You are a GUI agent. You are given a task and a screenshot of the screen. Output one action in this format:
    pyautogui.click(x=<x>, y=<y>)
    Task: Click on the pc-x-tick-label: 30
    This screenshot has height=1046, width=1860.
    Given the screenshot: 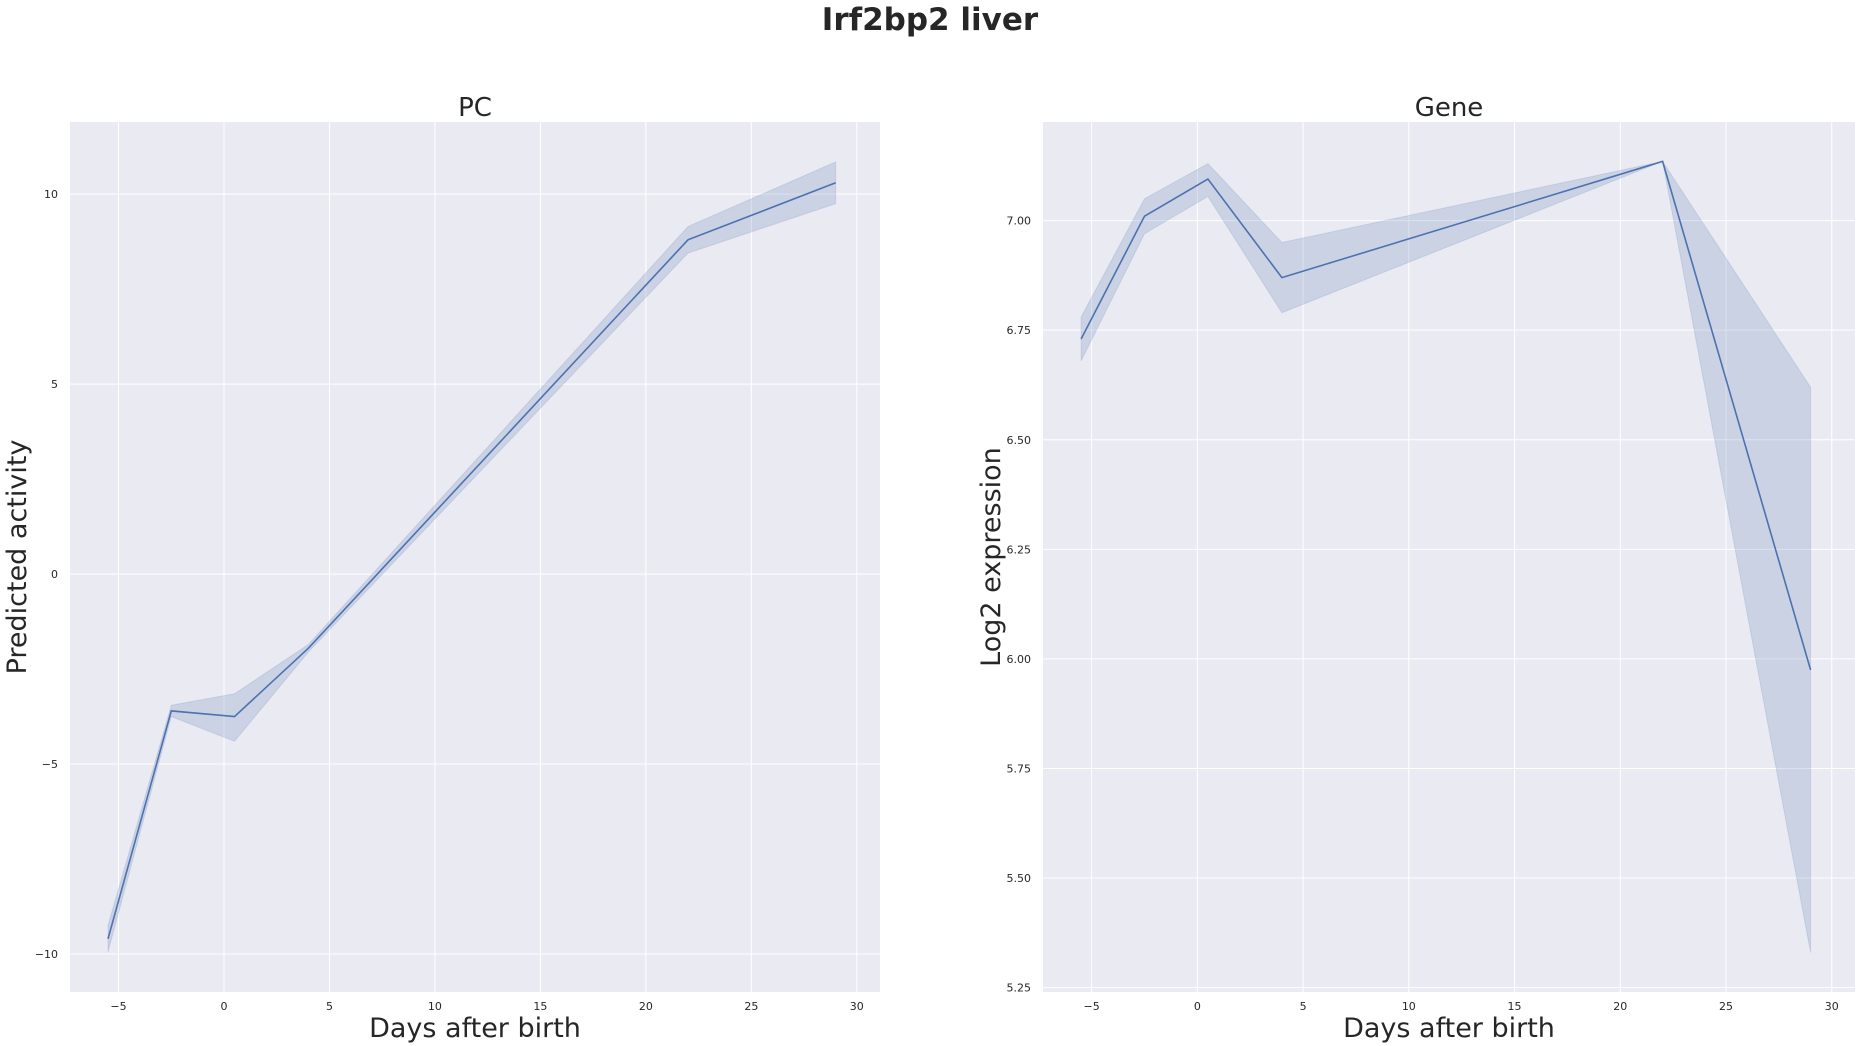 What is the action you would take?
    pyautogui.click(x=857, y=1006)
    